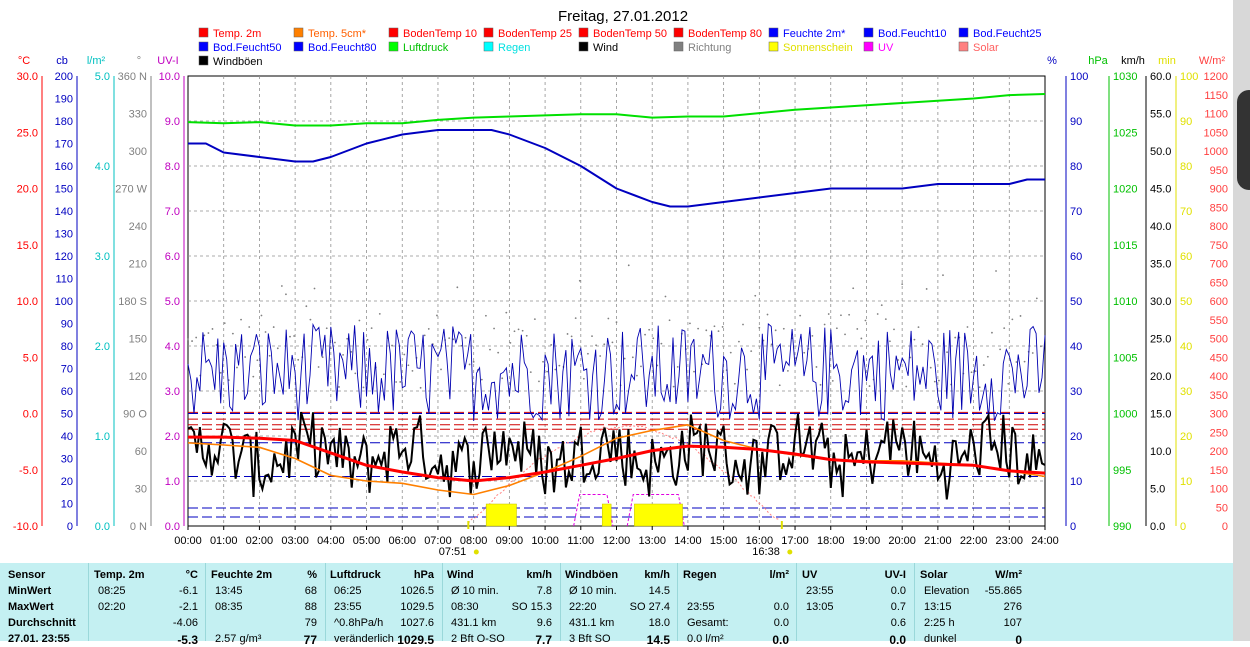  What do you see at coordinates (135, 415) in the screenshot?
I see `axis-tick-label: 90 O` at bounding box center [135, 415].